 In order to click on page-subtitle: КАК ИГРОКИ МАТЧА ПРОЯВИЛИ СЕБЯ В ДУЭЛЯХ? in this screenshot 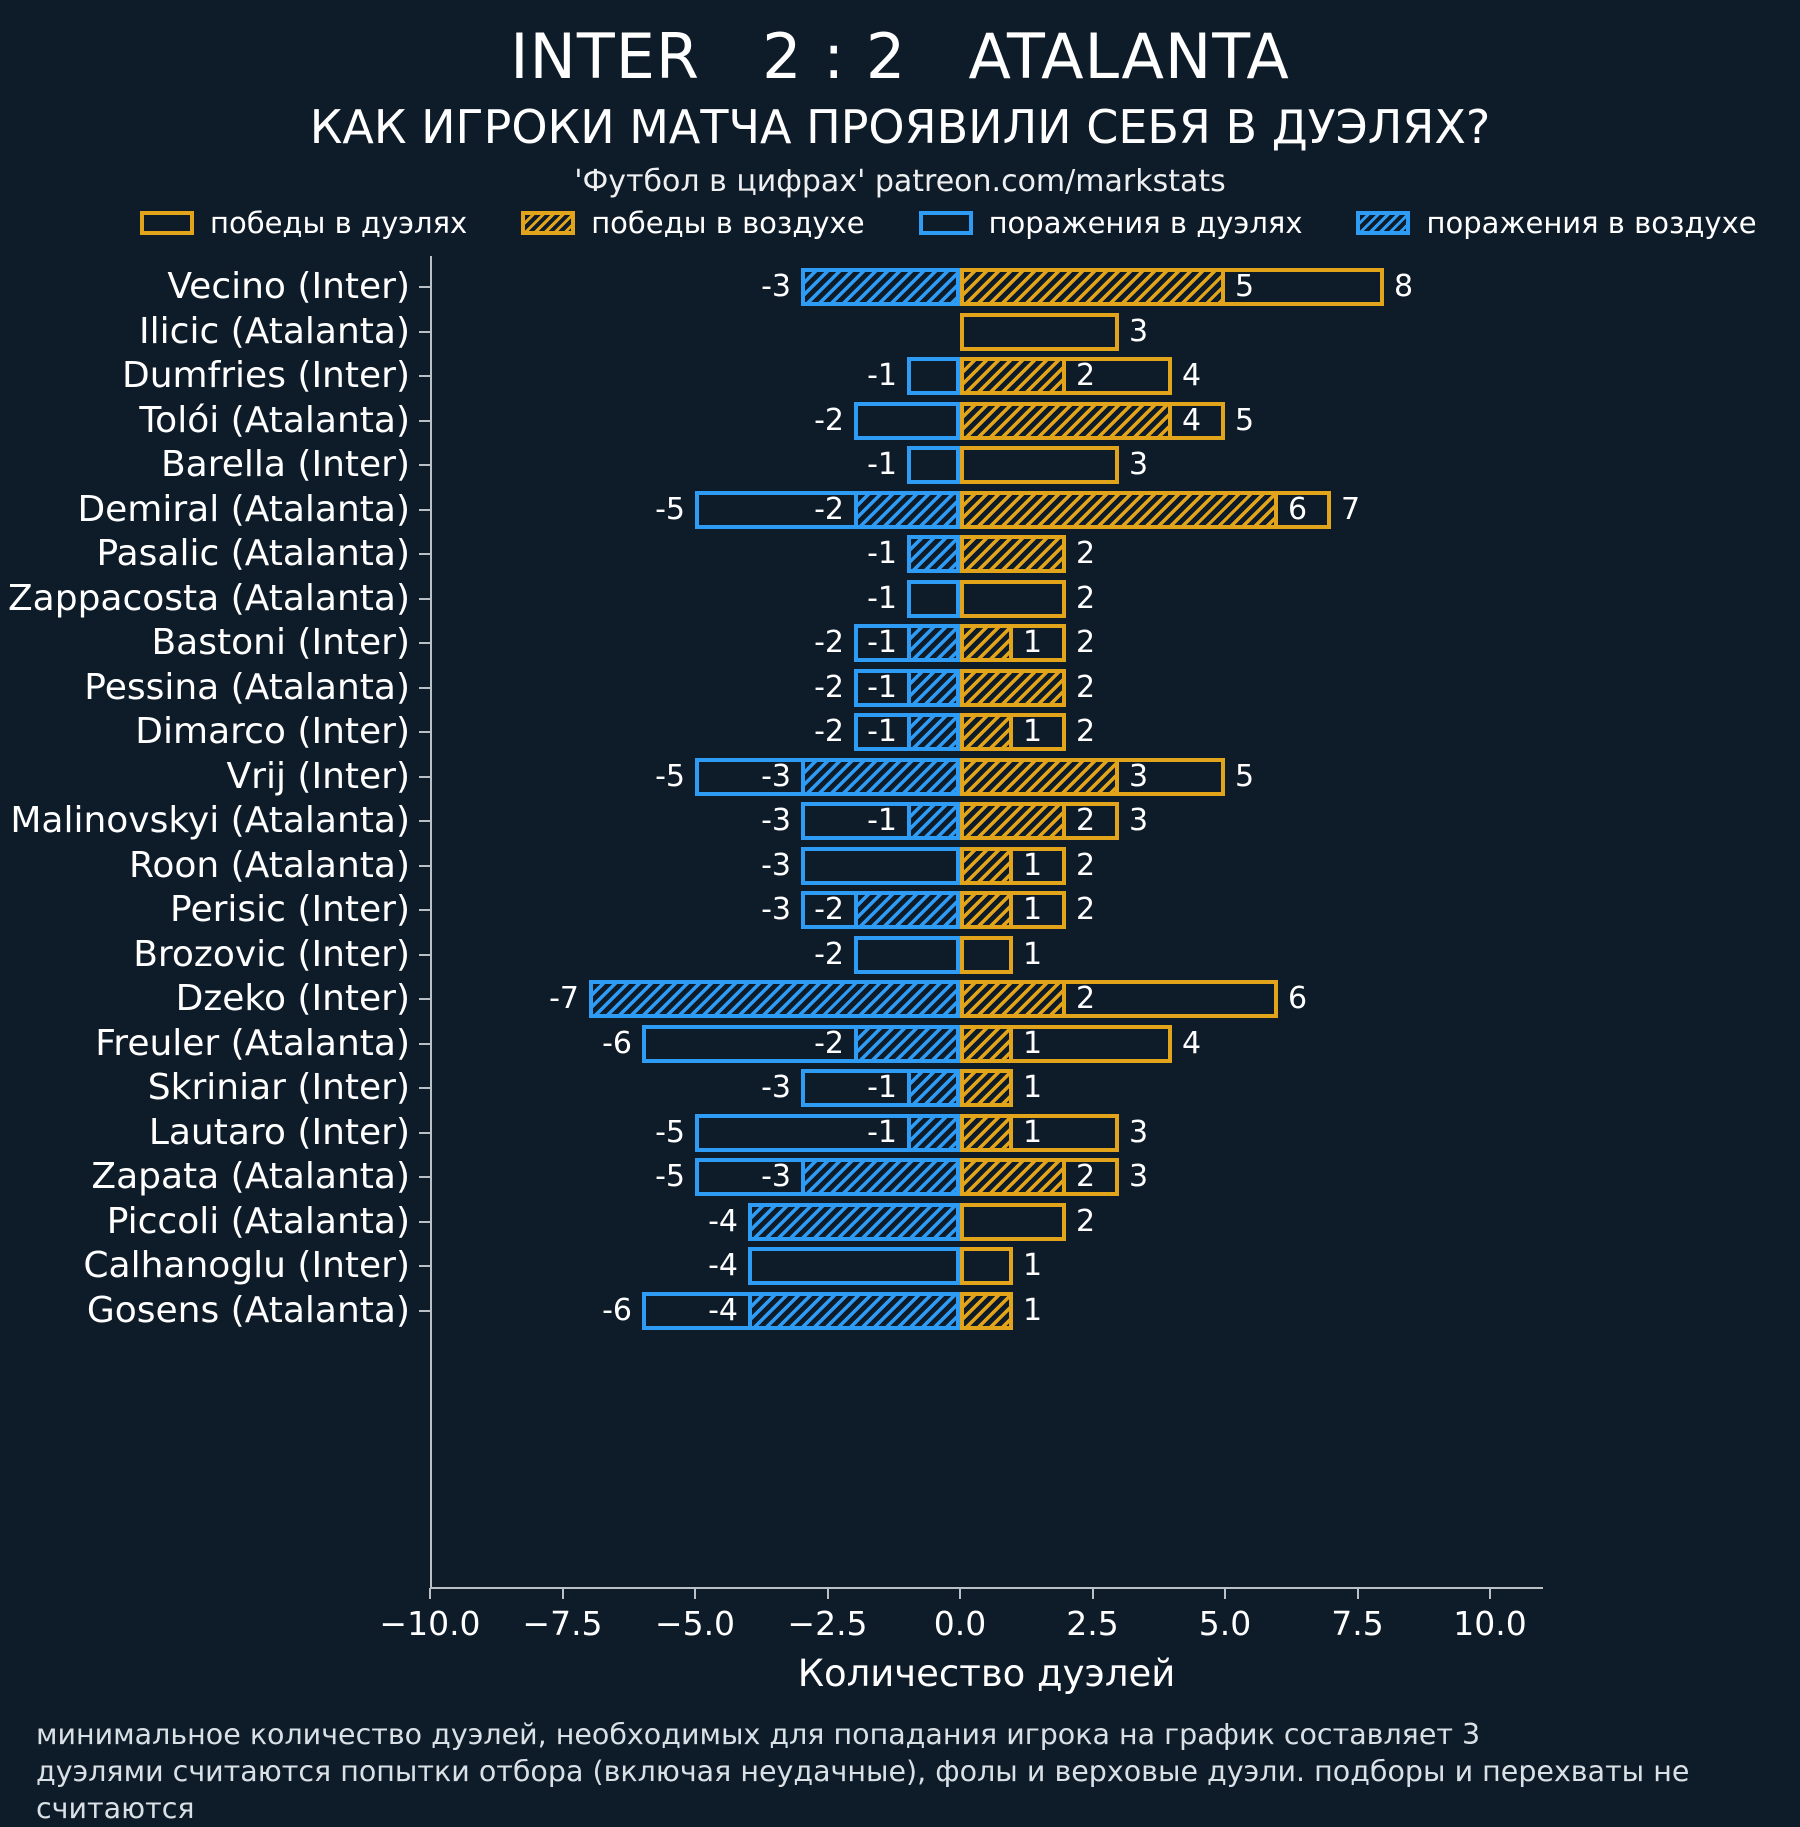, I will do `click(900, 127)`.